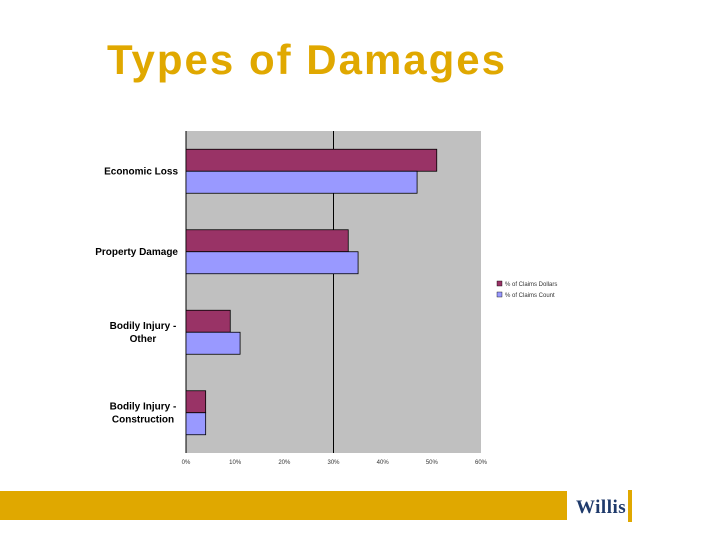 The width and height of the screenshot is (720, 540). Describe the element at coordinates (235, 463) in the screenshot. I see `x-tick-label: 10%` at that location.